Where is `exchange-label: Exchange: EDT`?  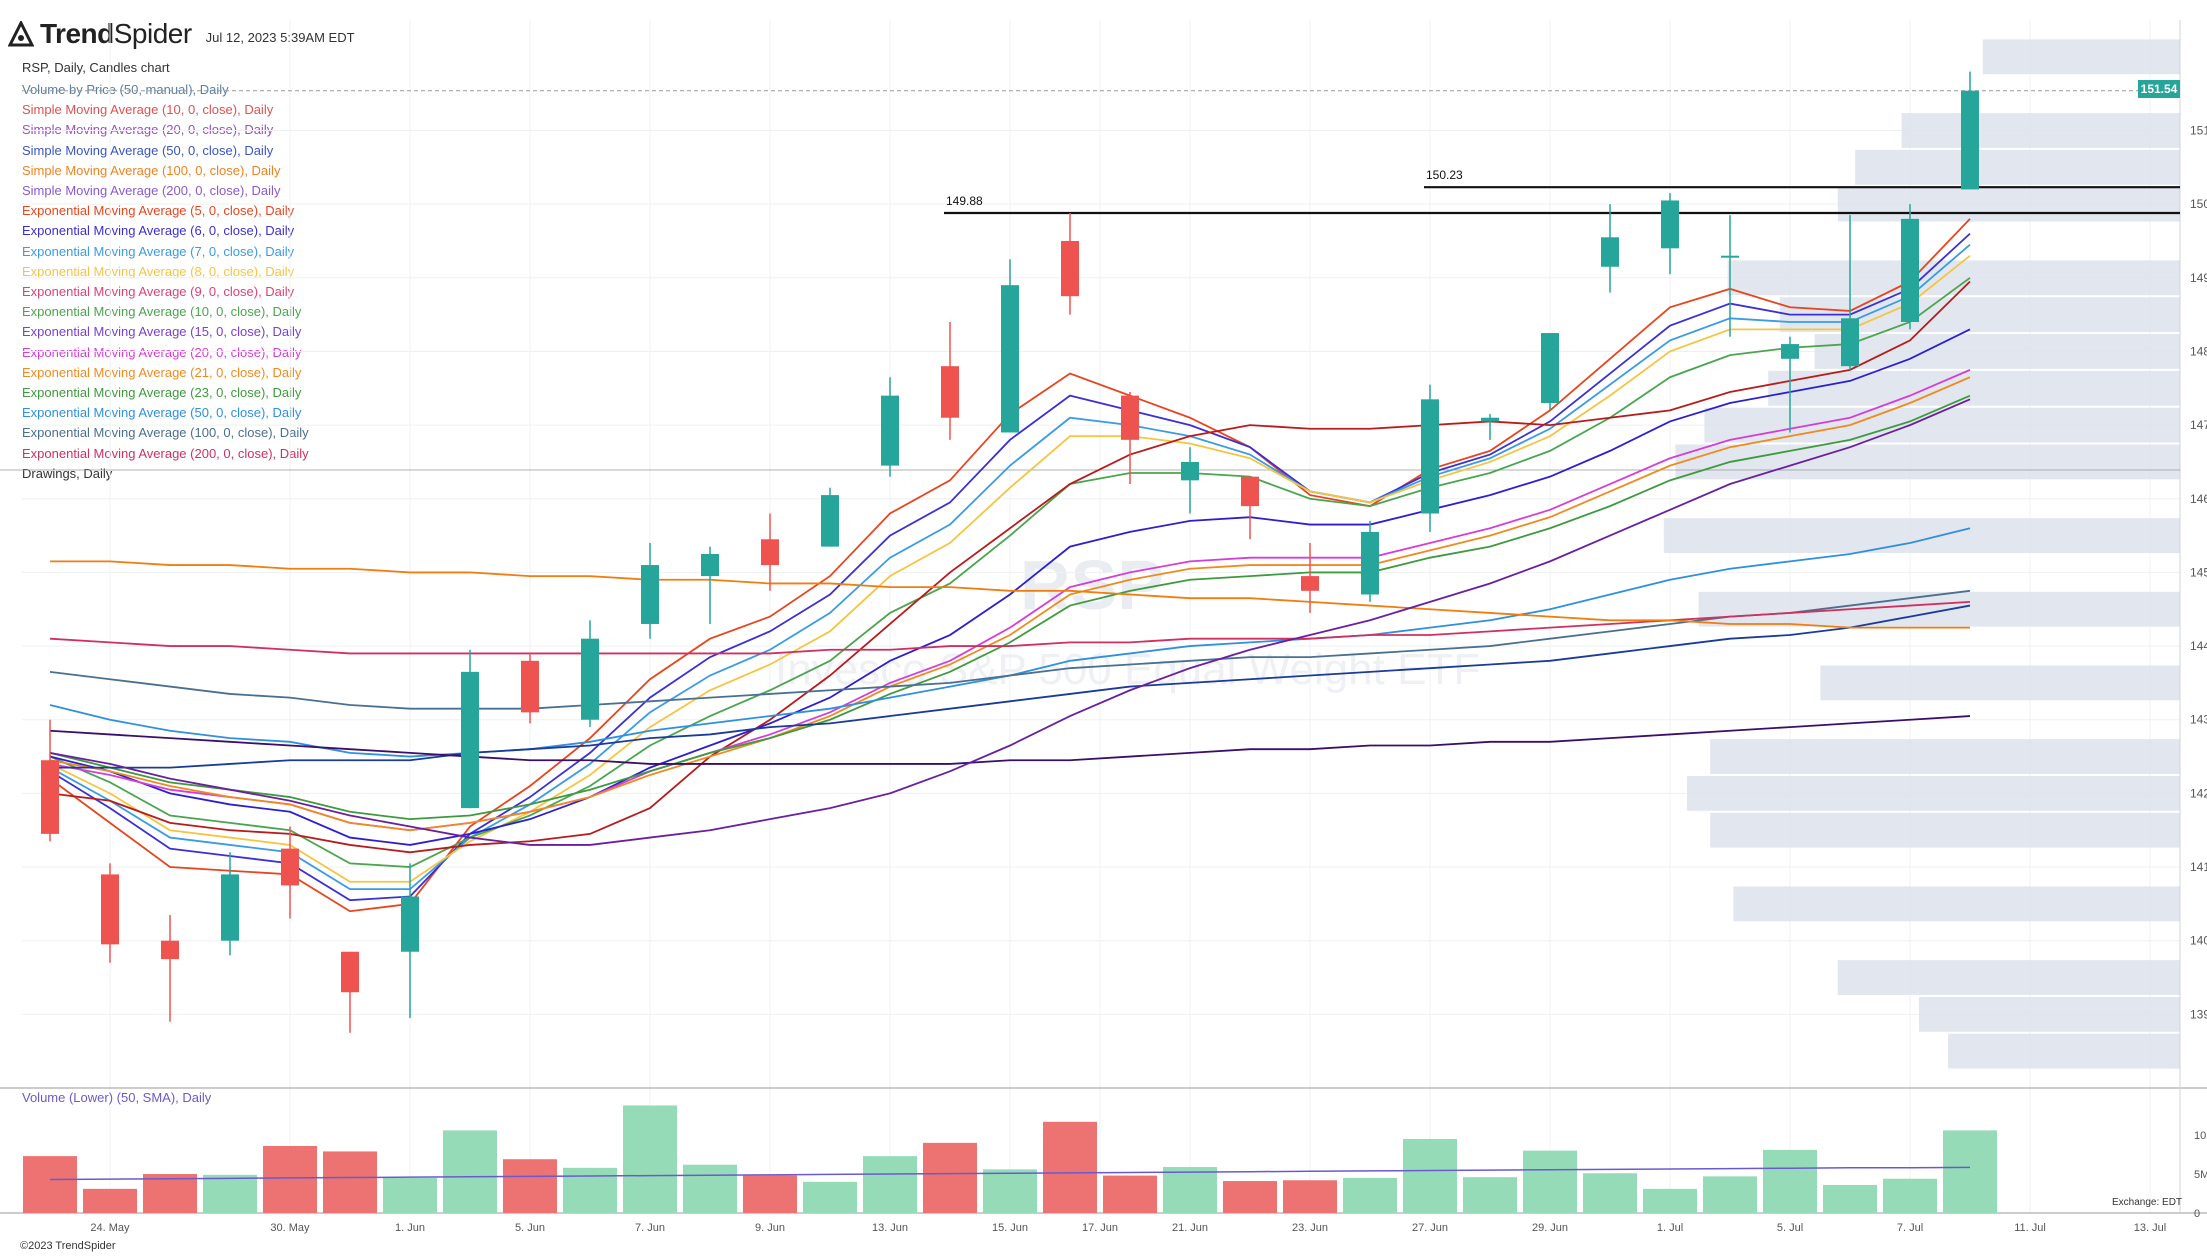 exchange-label: Exchange: EDT is located at coordinates (2147, 1202).